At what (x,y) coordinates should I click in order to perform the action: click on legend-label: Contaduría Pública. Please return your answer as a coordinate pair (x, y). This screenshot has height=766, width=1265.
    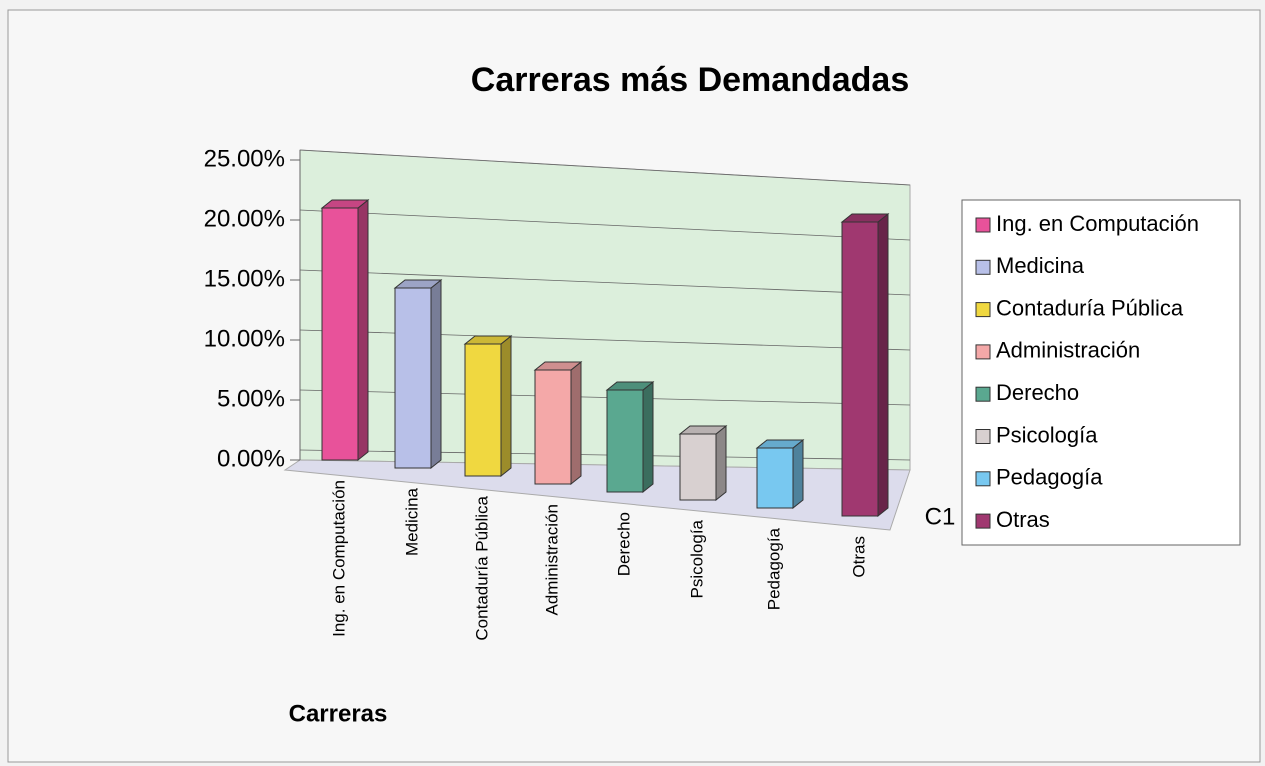
    Looking at the image, I should click on (1090, 307).